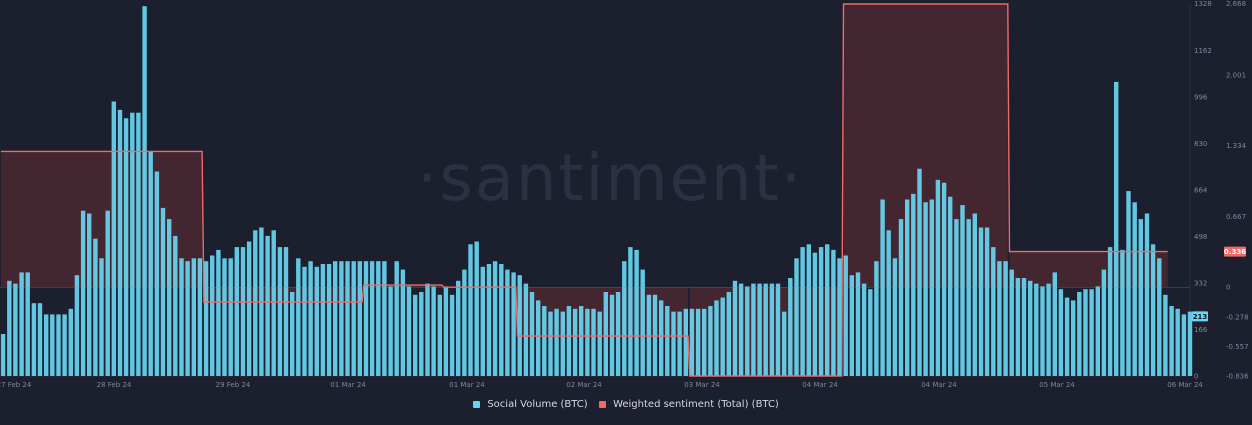  What do you see at coordinates (1237, 377) in the screenshot?
I see `y-tick-label-sentiment: -0.836` at bounding box center [1237, 377].